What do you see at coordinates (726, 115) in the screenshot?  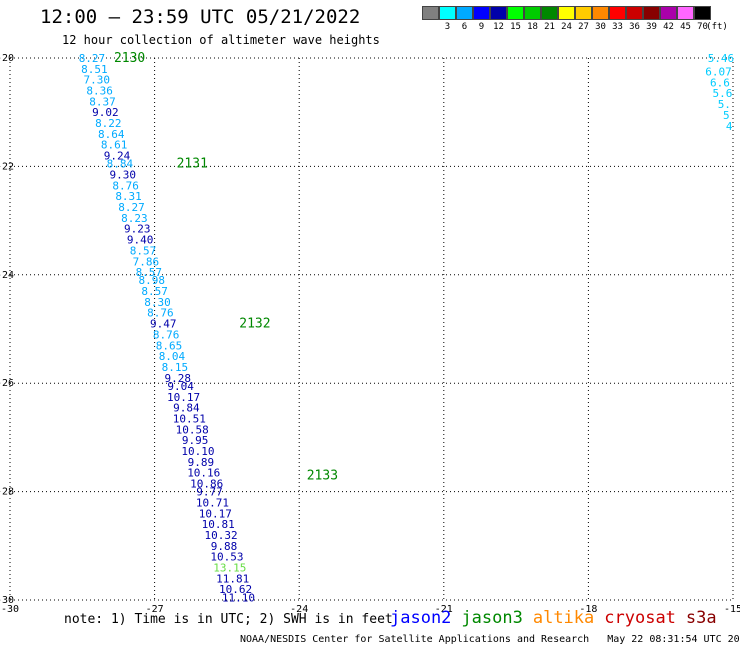 I see `wave-height-value: 5` at bounding box center [726, 115].